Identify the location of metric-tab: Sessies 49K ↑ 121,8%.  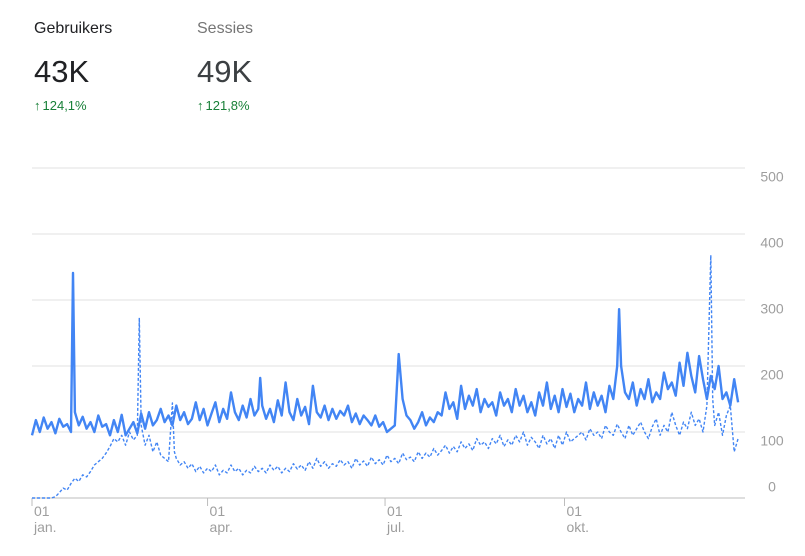
(225, 66).